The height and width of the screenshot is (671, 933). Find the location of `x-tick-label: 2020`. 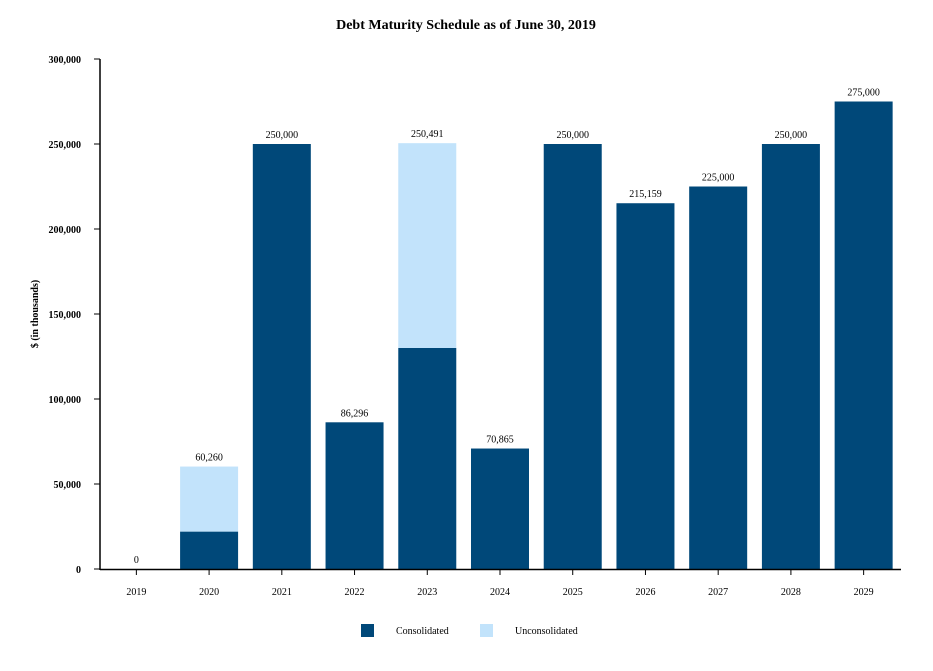

x-tick-label: 2020 is located at coordinates (209, 592).